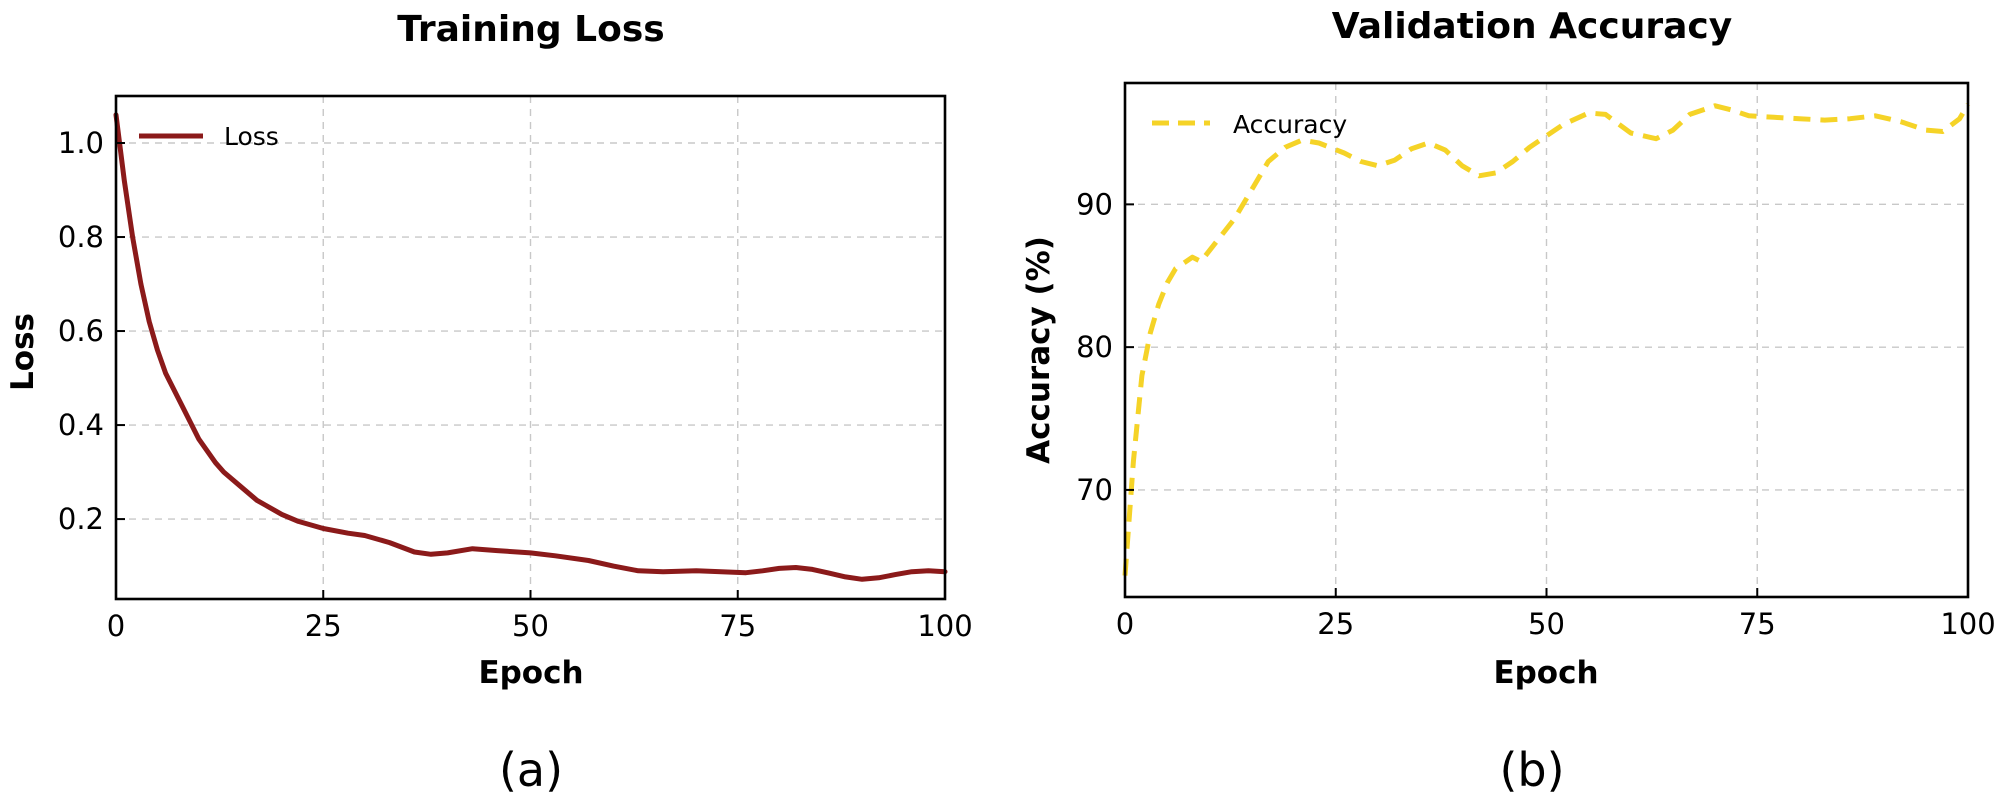 The image size is (2007, 806). I want to click on validation-accuracy-x-axis-title: Epoch, so click(1545, 673).